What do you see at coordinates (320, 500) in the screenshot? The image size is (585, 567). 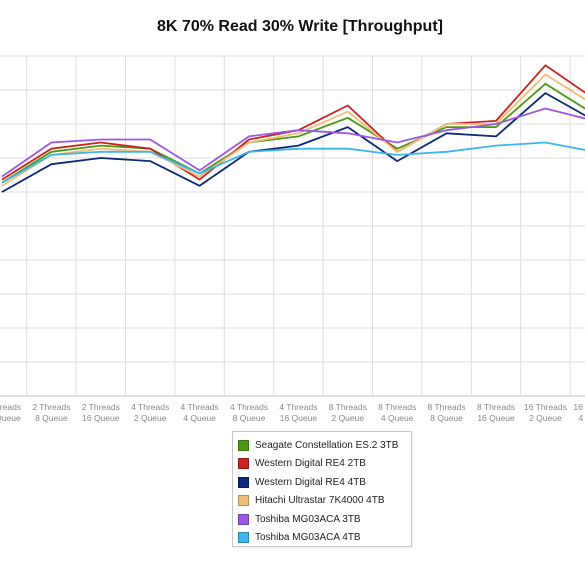 I see `legend-label: Hitachi Ultrastar 7K4000 4TB` at bounding box center [320, 500].